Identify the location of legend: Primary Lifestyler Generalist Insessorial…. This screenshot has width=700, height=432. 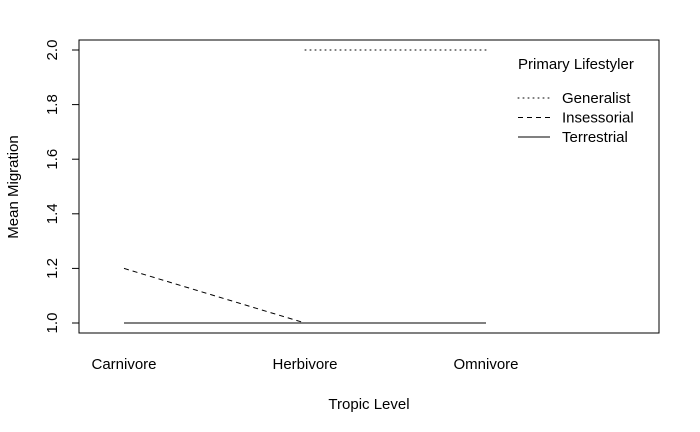
(575, 101).